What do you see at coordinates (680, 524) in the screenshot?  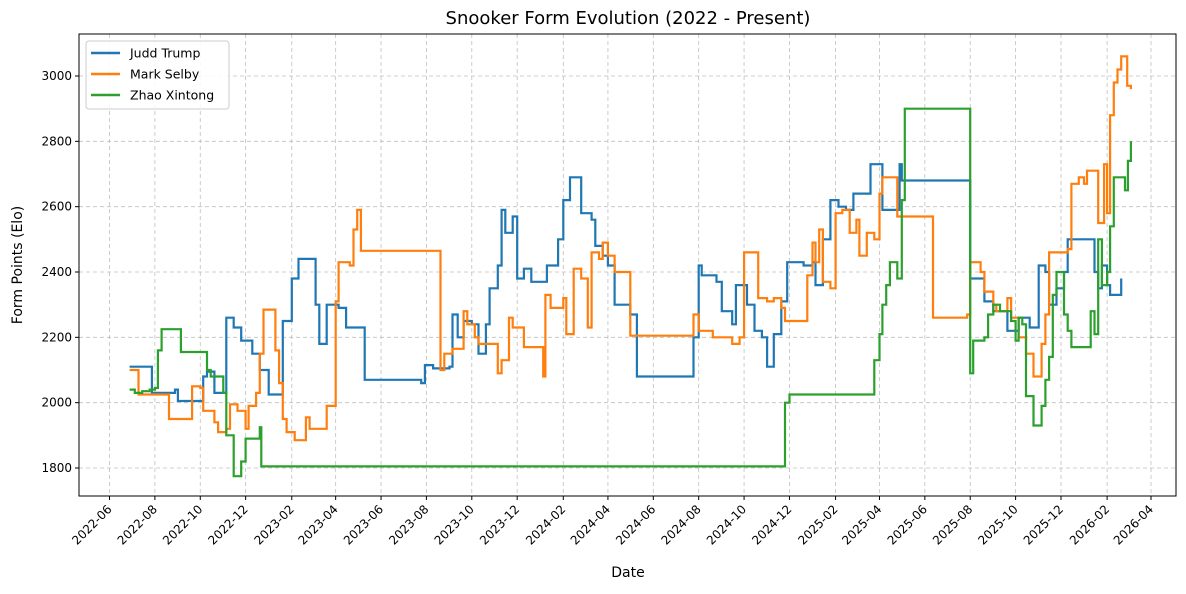 I see `x-tick-label: 2024-08` at bounding box center [680, 524].